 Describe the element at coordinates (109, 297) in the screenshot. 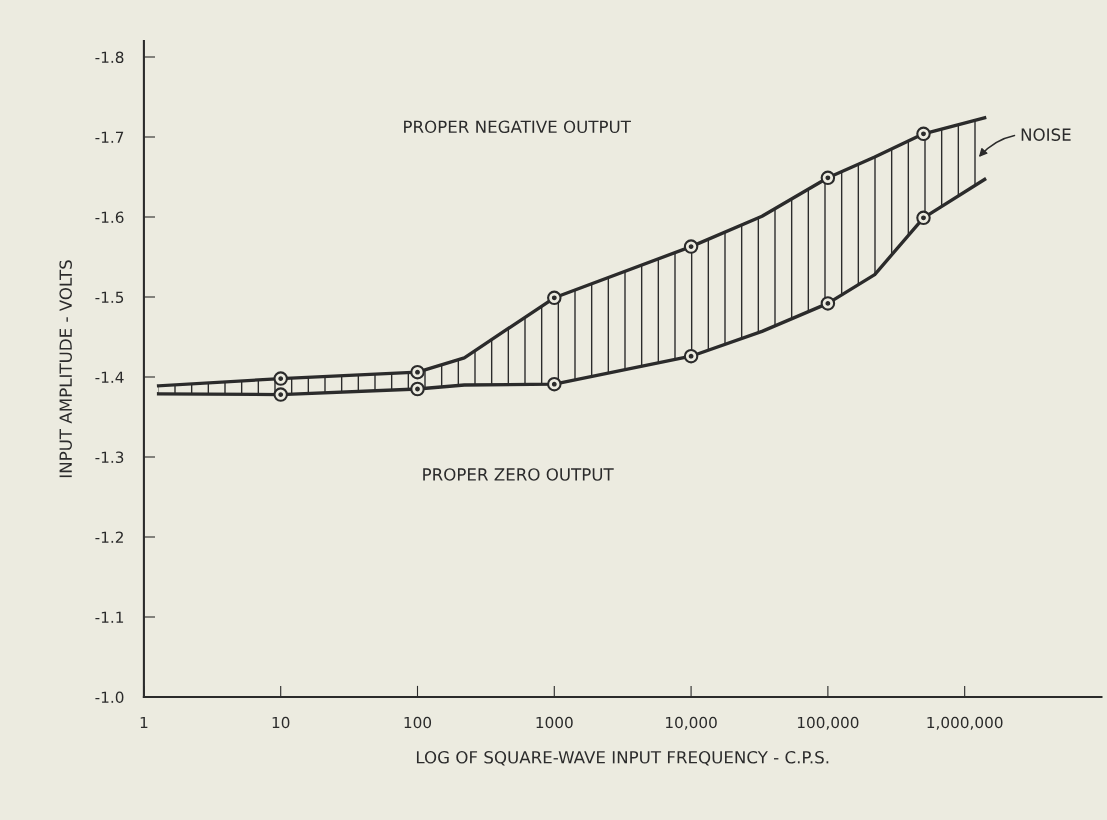

I see `y-tick-label: -1.5` at that location.